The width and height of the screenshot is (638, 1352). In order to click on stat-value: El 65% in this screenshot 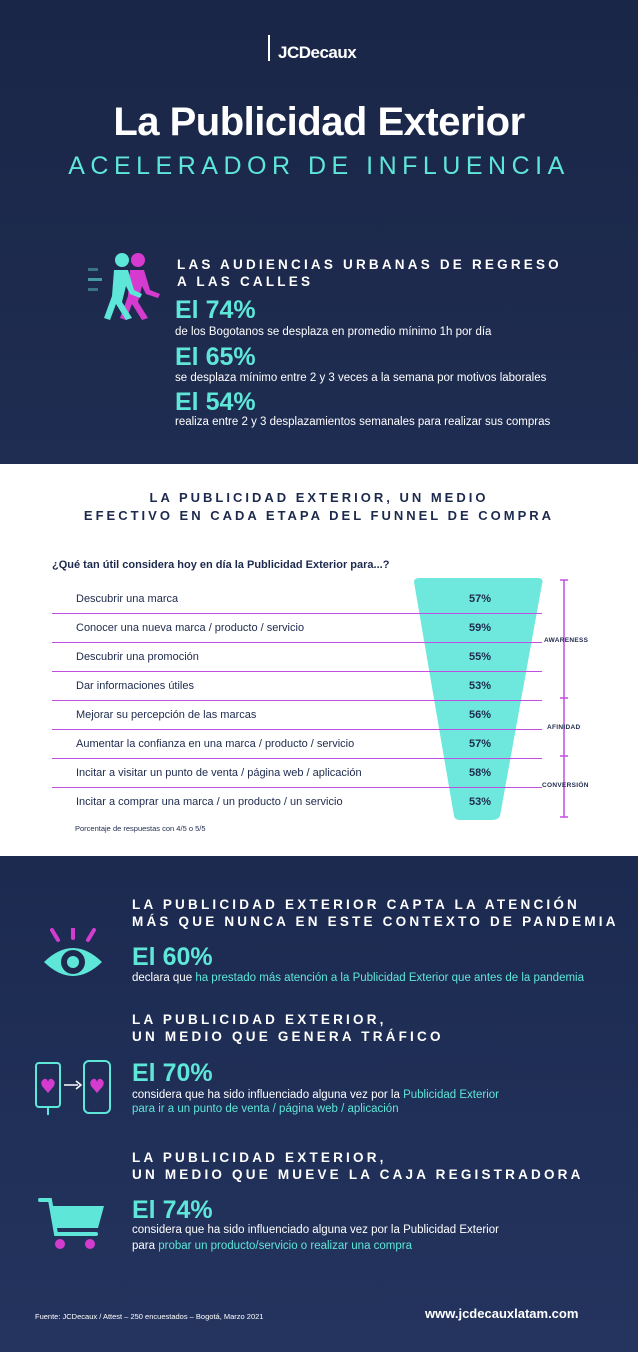, I will do `click(215, 357)`.